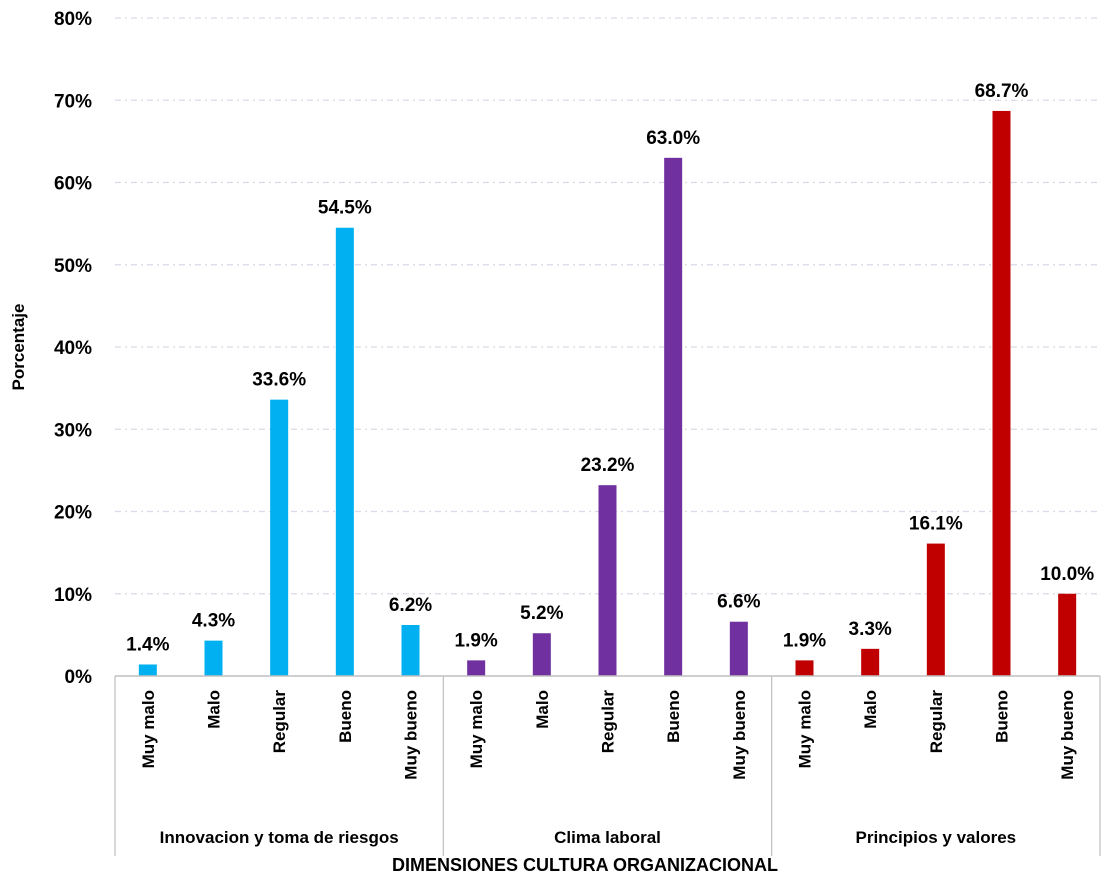  Describe the element at coordinates (73, 513) in the screenshot. I see `y-tick-label: 20%` at that location.